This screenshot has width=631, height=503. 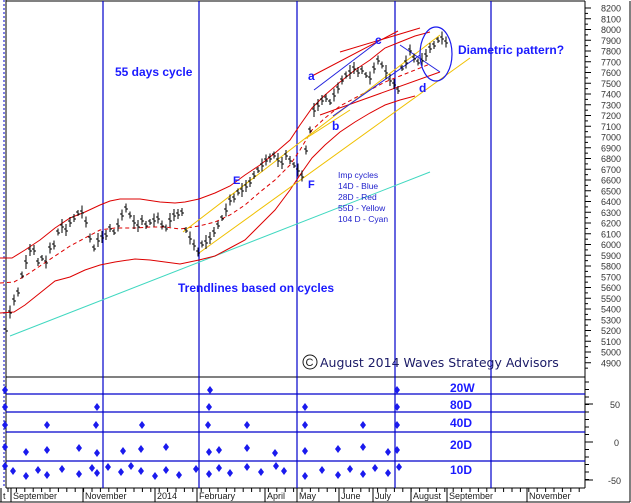 What do you see at coordinates (611, 288) in the screenshot?
I see `y-tick-label: 5600` at bounding box center [611, 288].